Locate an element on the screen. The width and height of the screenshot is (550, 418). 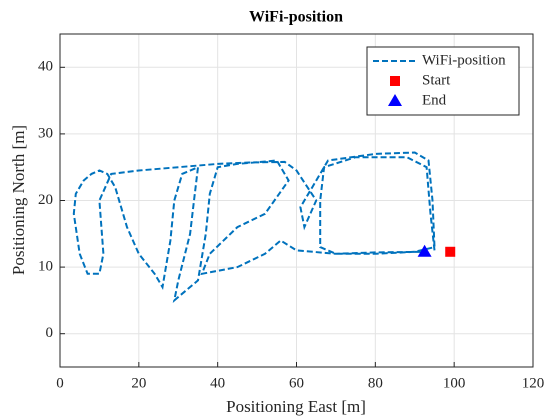
y-tick-label: 40 is located at coordinates (45, 67).